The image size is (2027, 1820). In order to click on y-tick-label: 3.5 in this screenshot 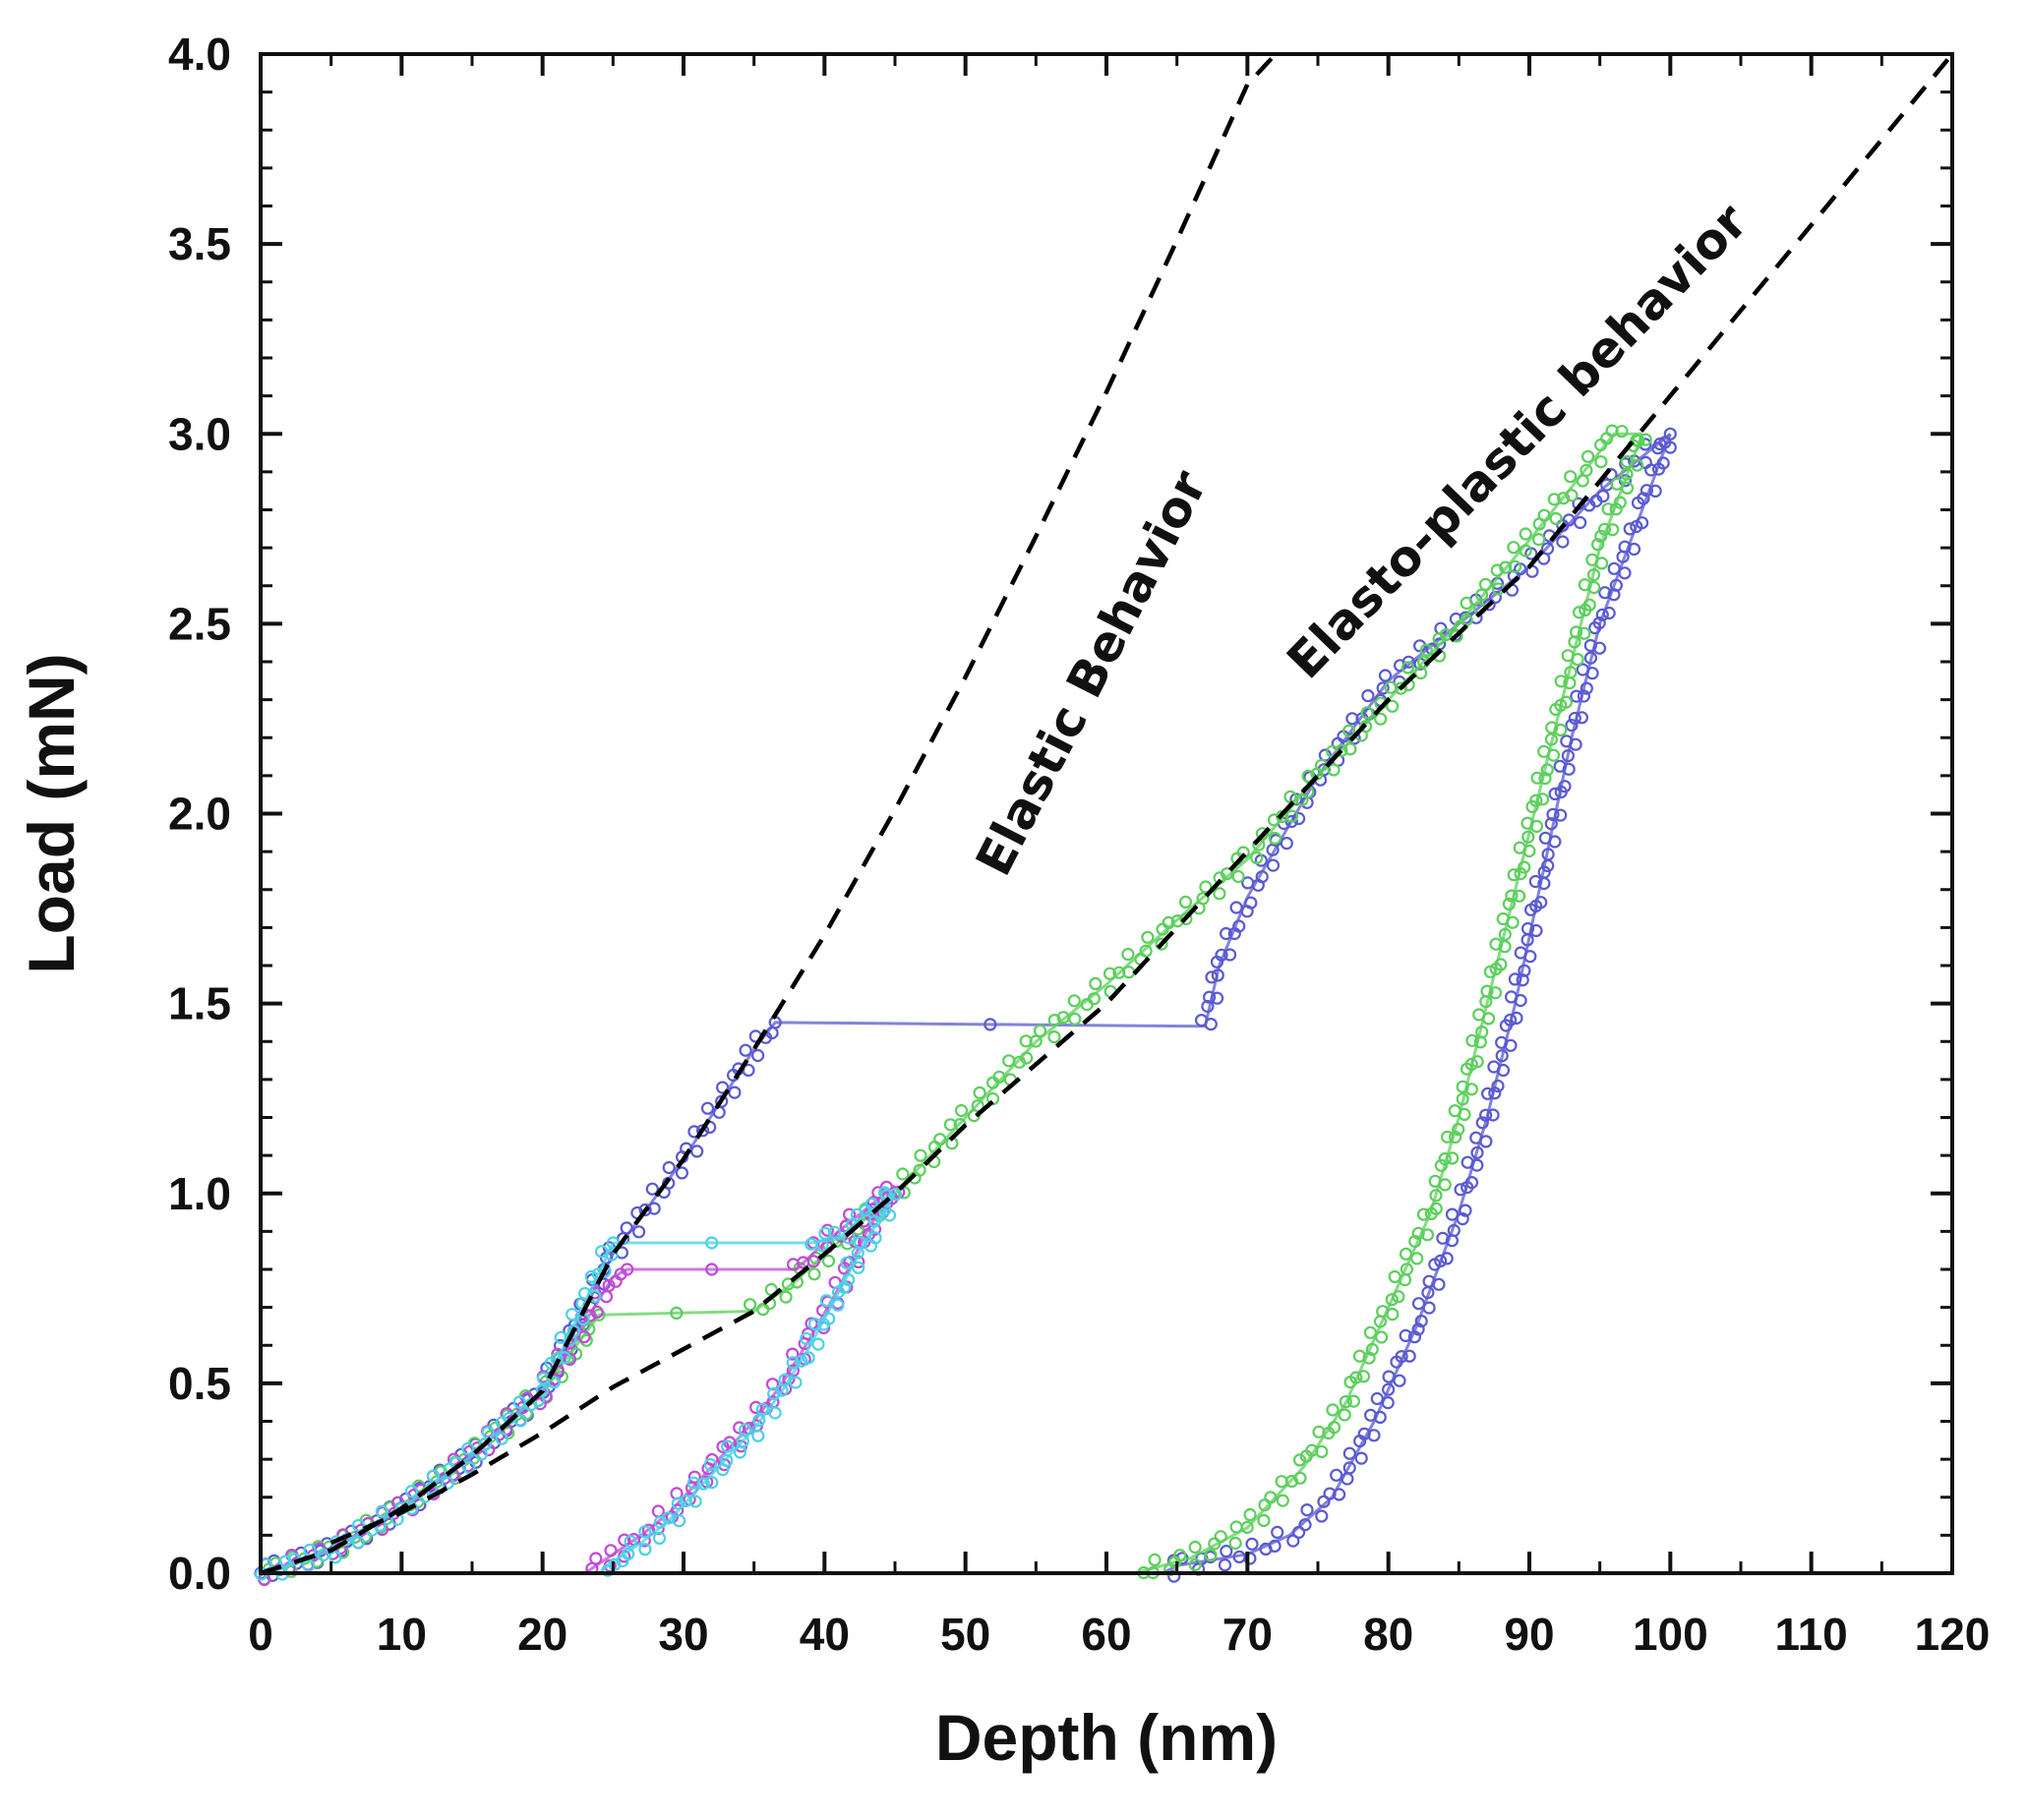, I will do `click(199, 243)`.